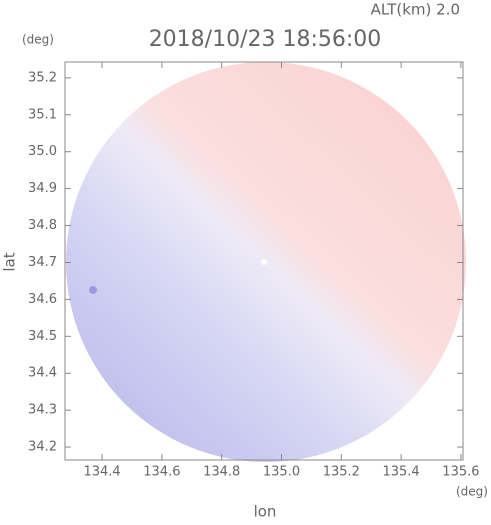  I want to click on y-tick-label: 34.2, so click(42, 447).